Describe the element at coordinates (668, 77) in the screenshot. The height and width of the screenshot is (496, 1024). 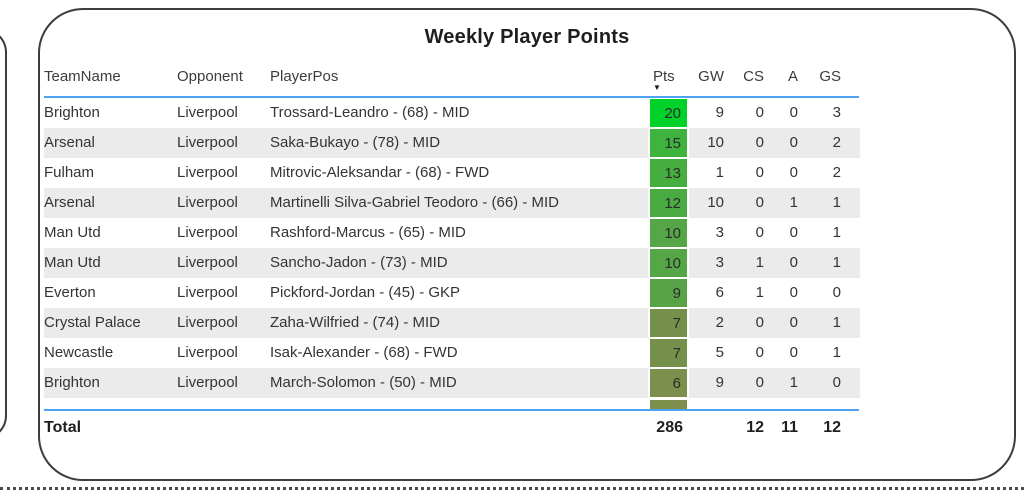
I see `column-header-pts: Pts ▼` at that location.